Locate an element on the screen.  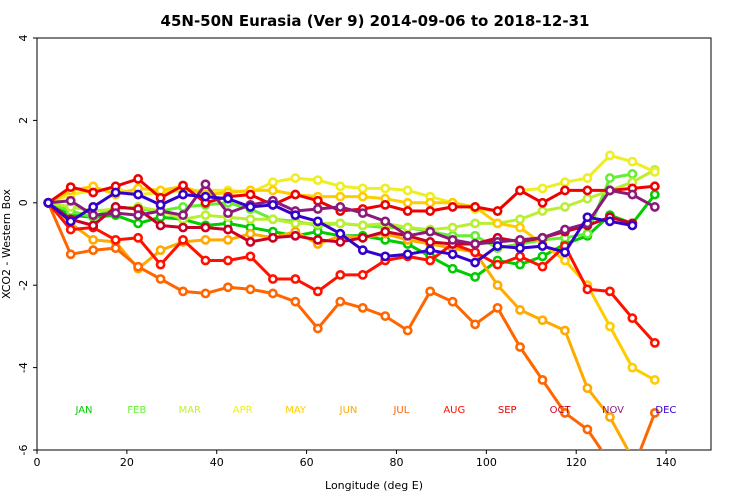
x-tick-label: 20 is located at coordinates (127, 462).